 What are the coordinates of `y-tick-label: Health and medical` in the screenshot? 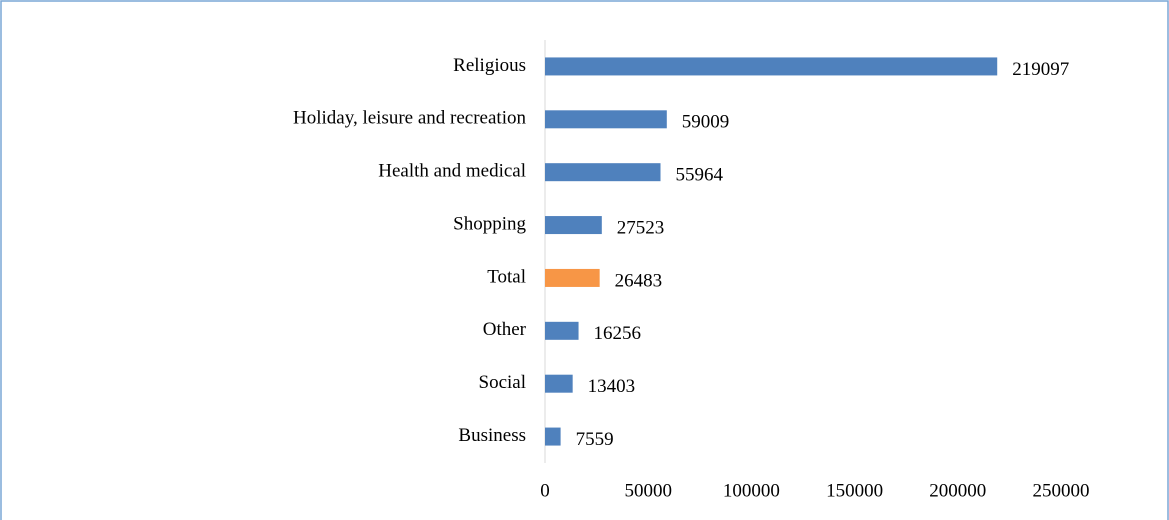 It's located at (452, 171).